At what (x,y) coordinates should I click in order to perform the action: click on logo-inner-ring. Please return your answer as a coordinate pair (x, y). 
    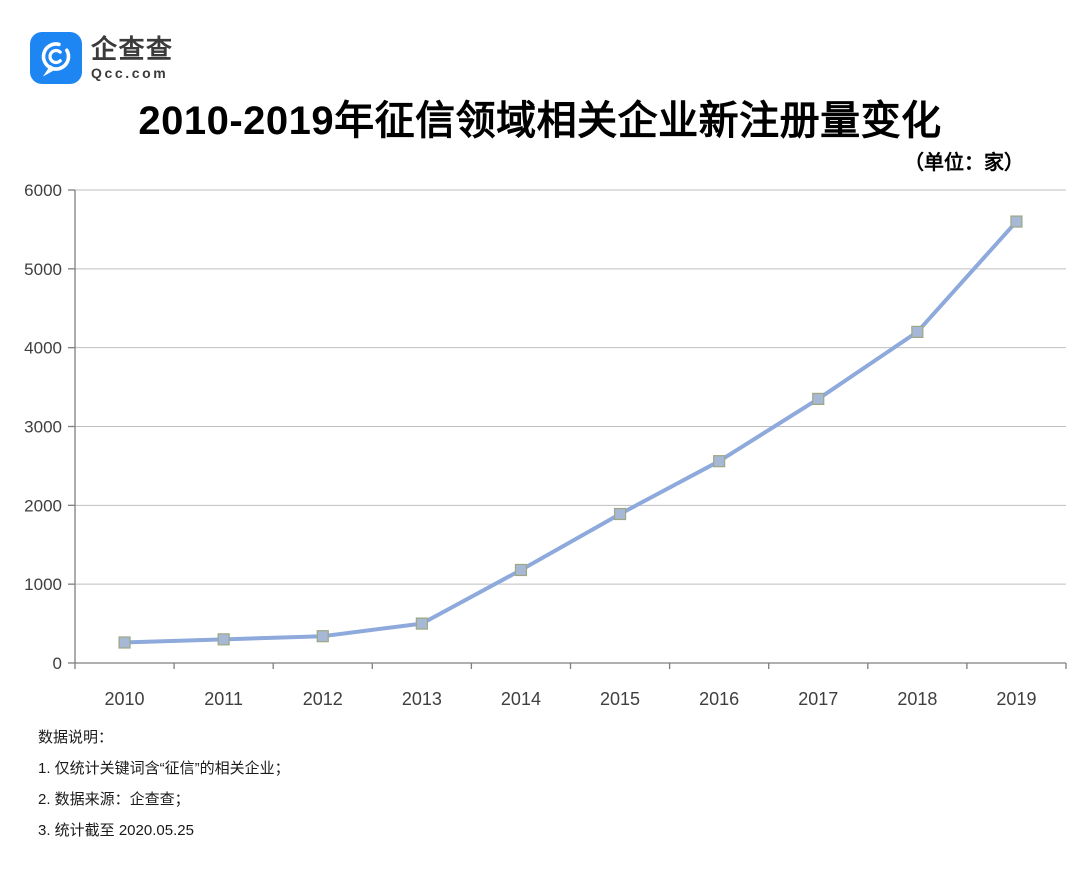
    Looking at the image, I should click on (56, 56).